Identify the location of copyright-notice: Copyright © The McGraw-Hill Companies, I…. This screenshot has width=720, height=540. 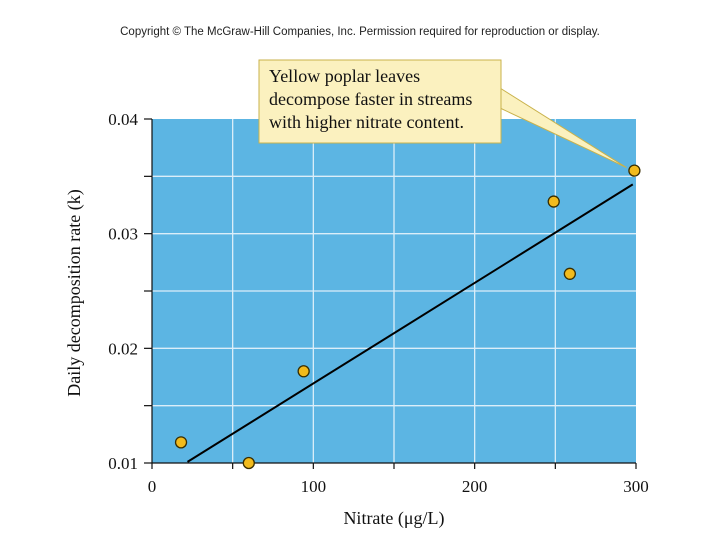
(360, 32).